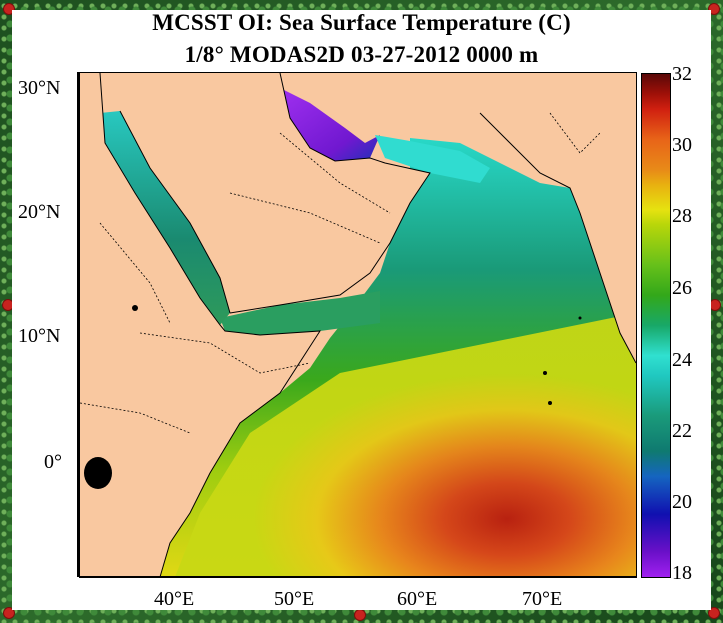 This screenshot has width=723, height=623. I want to click on colorbar-tick-18: 18, so click(682, 573).